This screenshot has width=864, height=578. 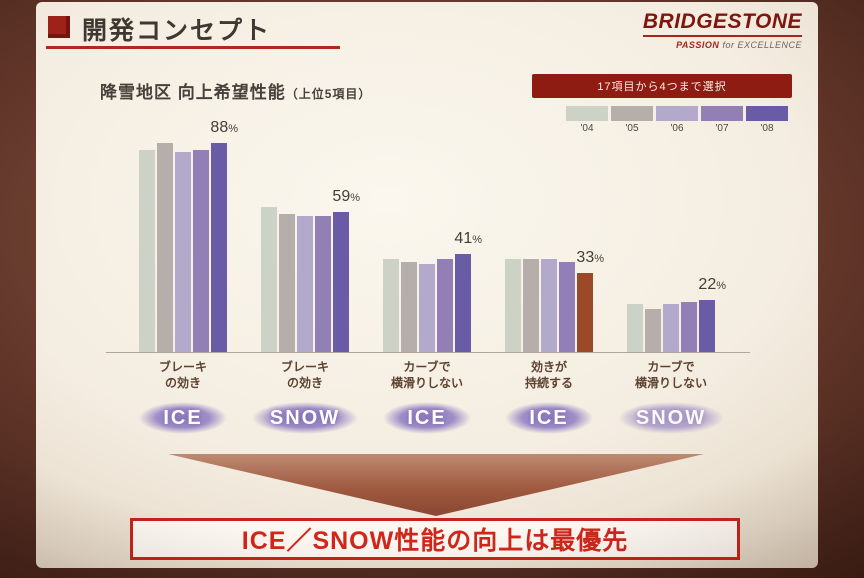 I want to click on bar-group-5-snow: 22% カーブで 横滑りしない SNOW, so click(x=672, y=274).